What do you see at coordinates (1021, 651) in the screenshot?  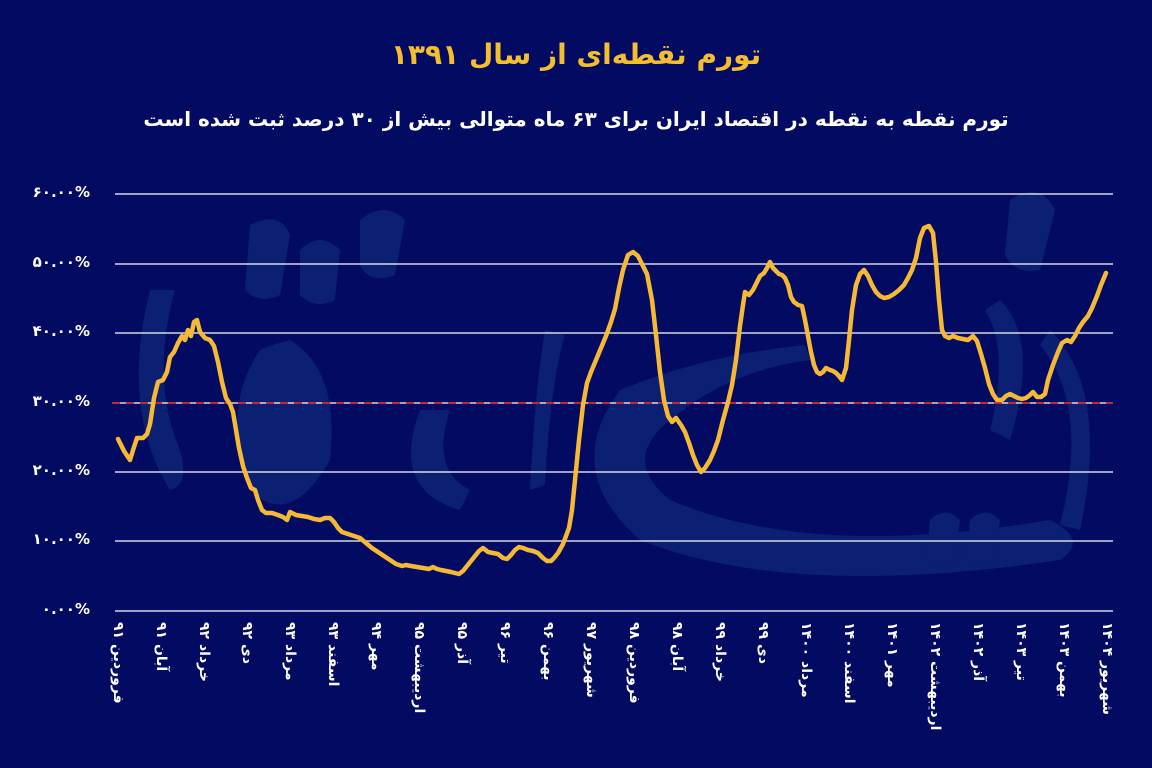 I see `x-tick-label: تیر ۱۴۰۳` at bounding box center [1021, 651].